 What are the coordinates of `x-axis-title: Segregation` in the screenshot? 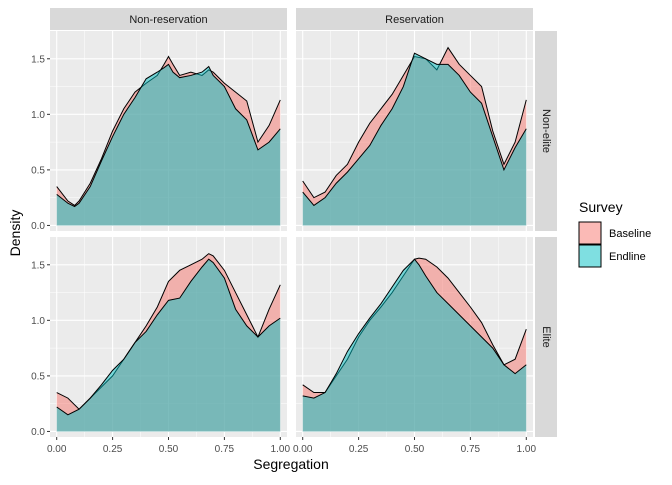 It's located at (291, 464).